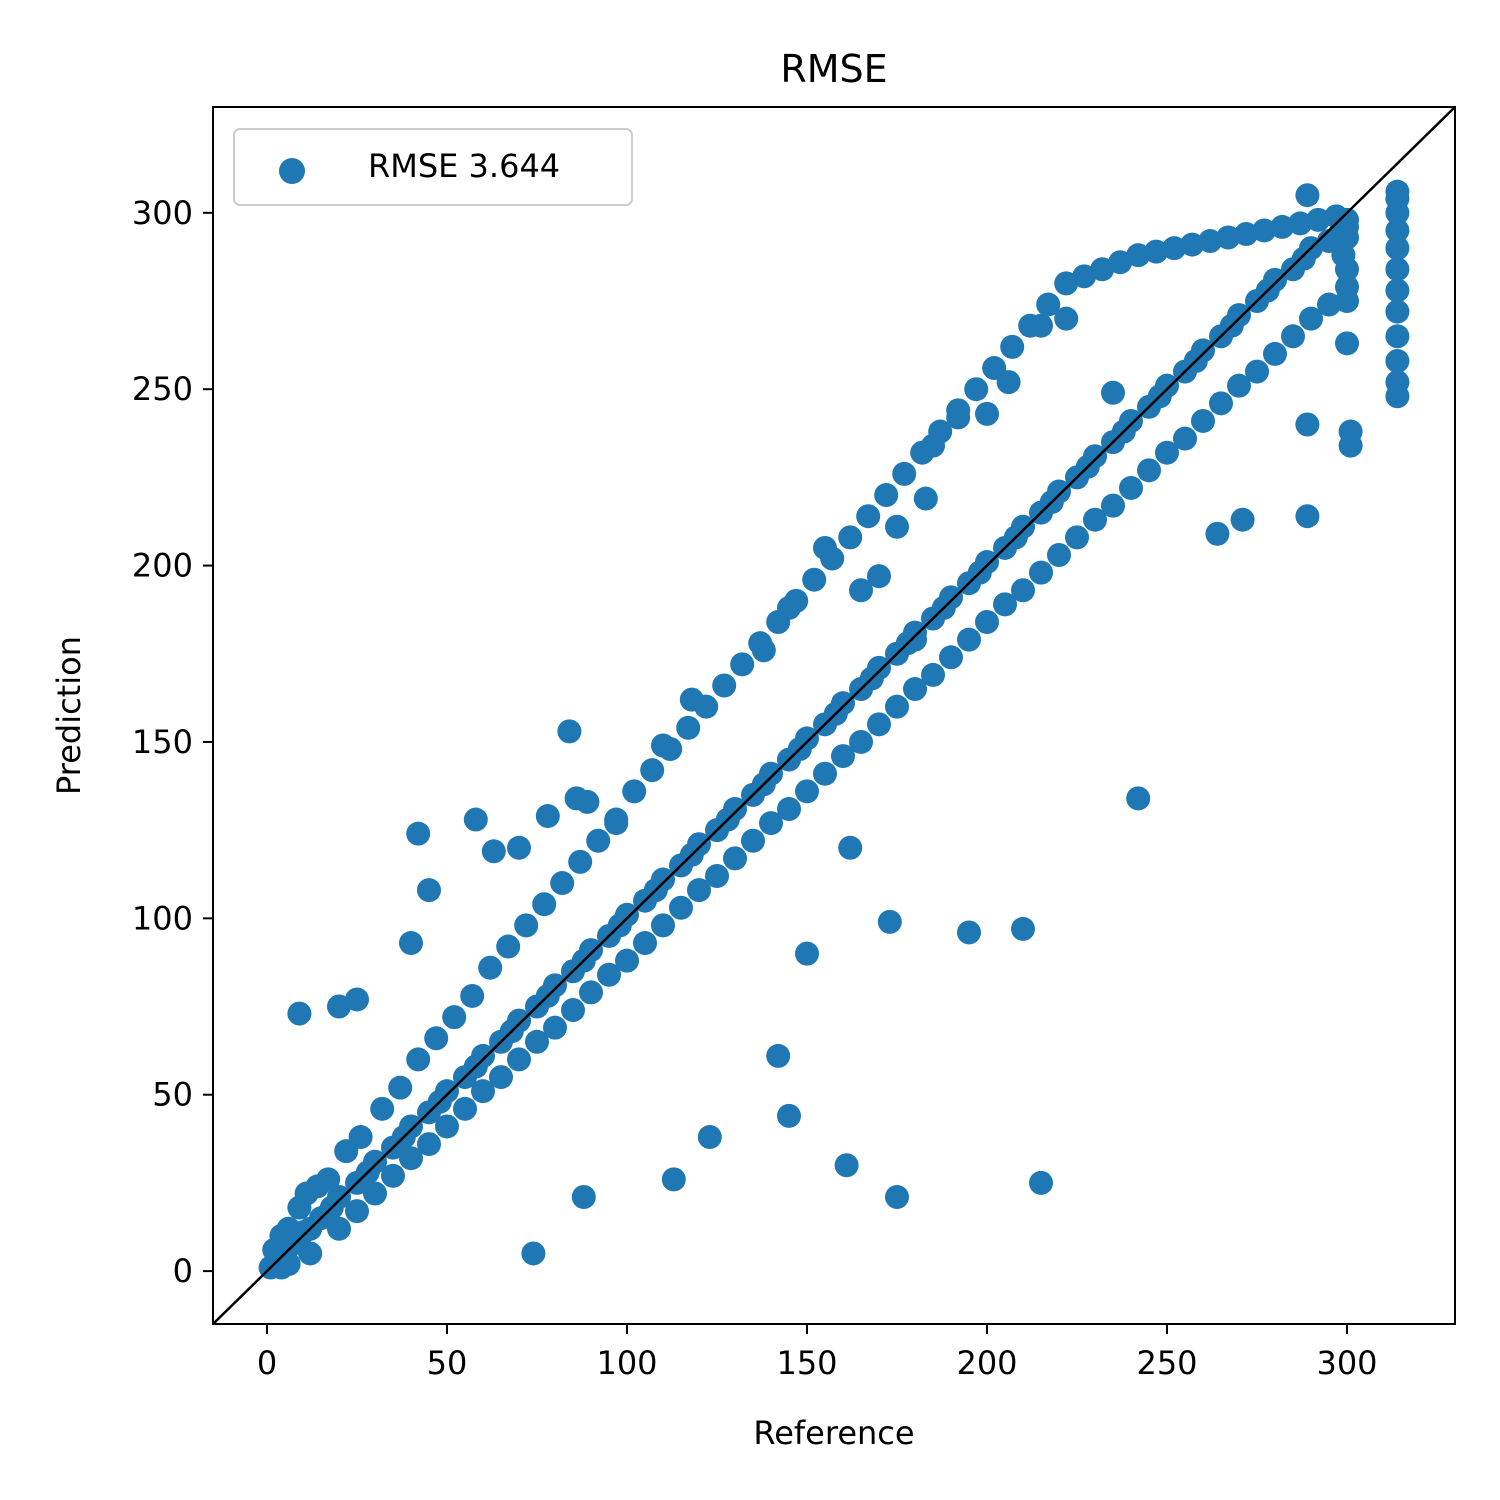  Describe the element at coordinates (1346, 1363) in the screenshot. I see `x-tick-label: 300` at that location.